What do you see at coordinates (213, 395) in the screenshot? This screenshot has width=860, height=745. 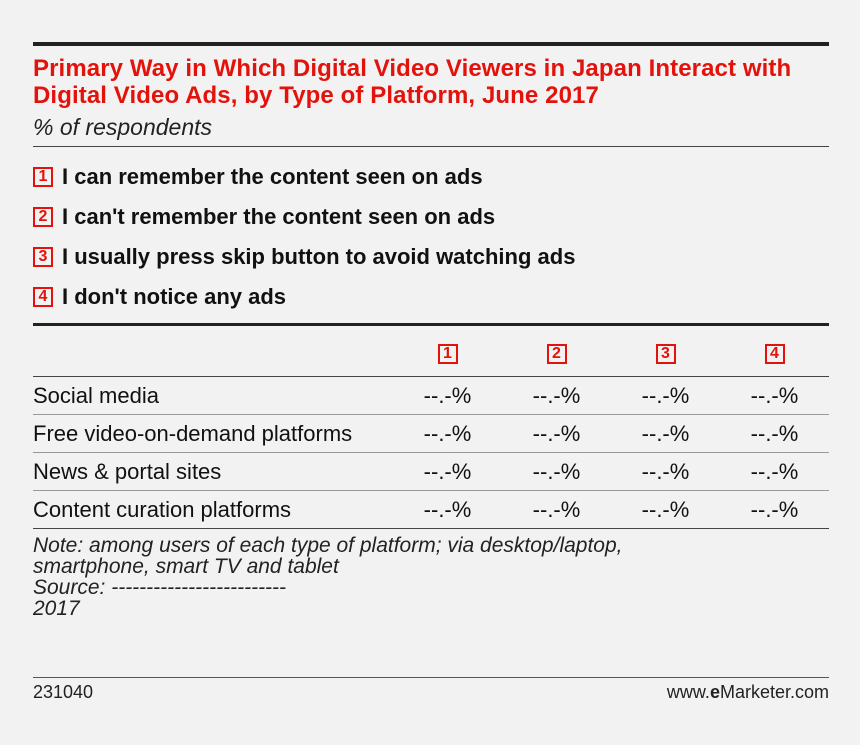 I see `row-label: Social media` at bounding box center [213, 395].